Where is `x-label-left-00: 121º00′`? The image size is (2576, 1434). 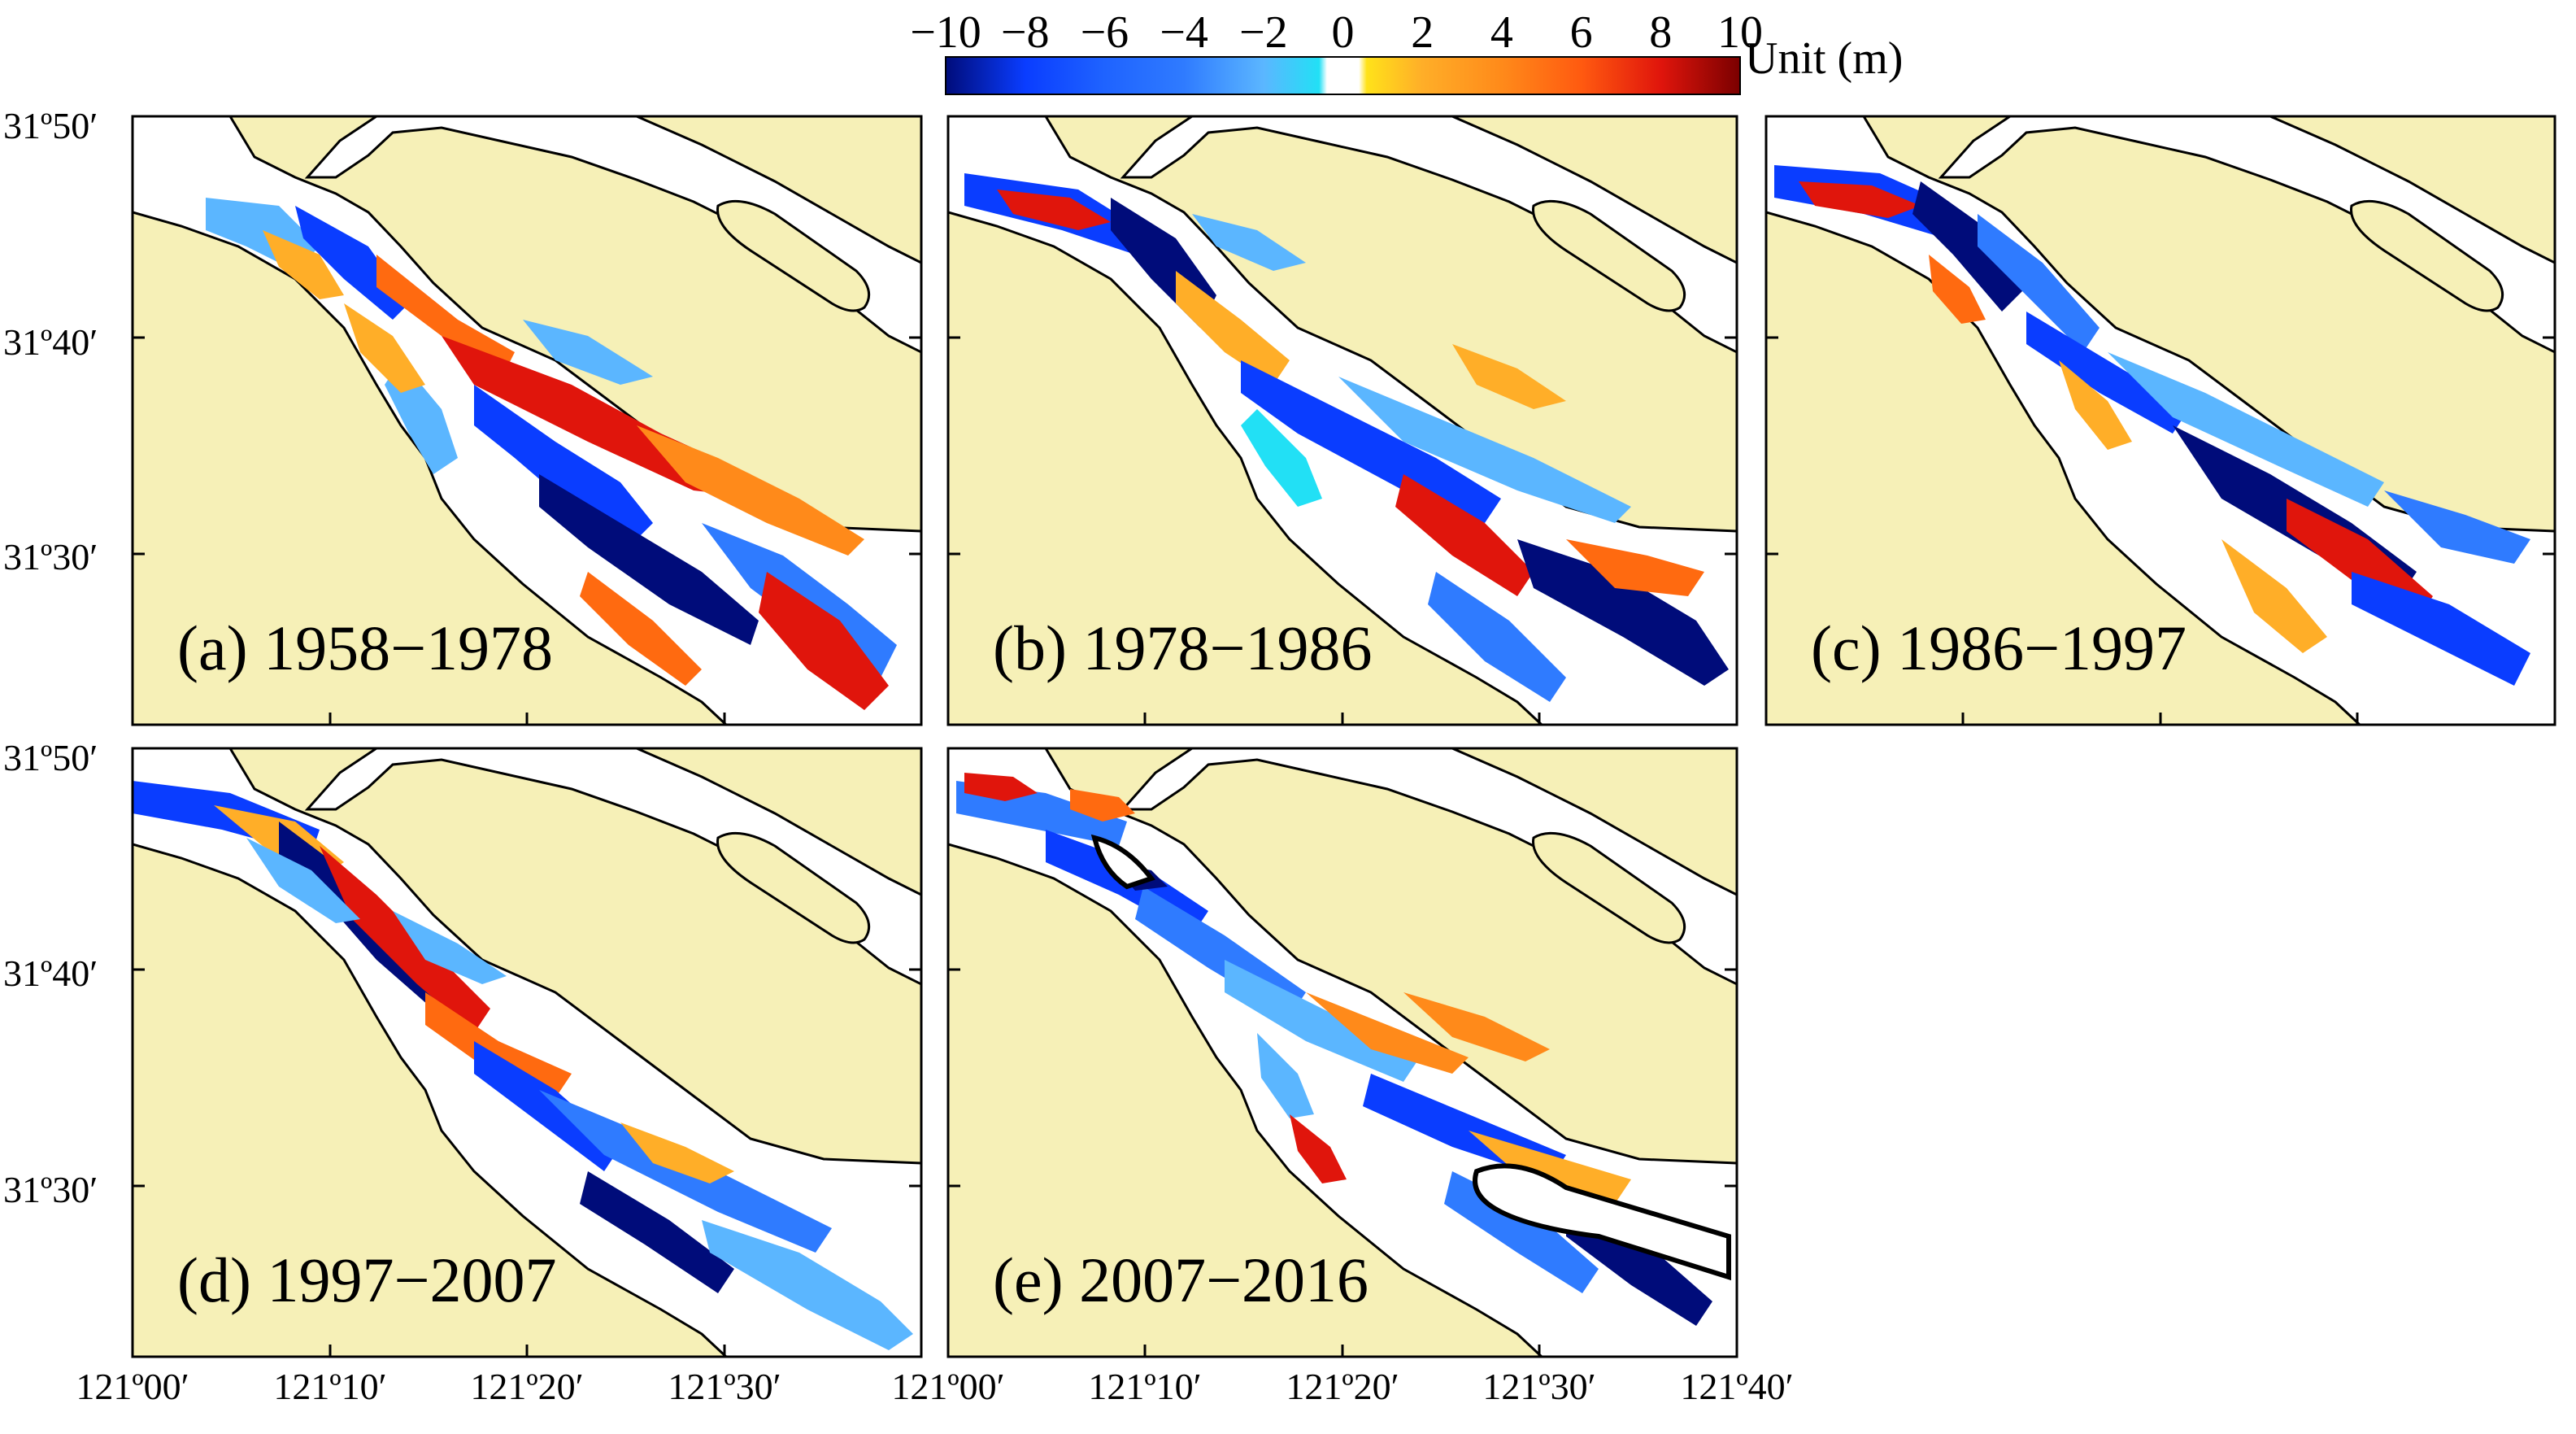
x-label-left-00: 121º00′ is located at coordinates (133, 1387).